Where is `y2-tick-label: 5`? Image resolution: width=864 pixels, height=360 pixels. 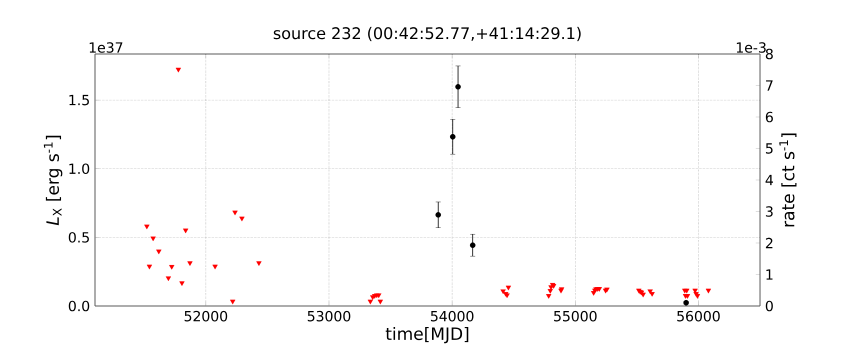 y2-tick-label: 5 is located at coordinates (769, 148).